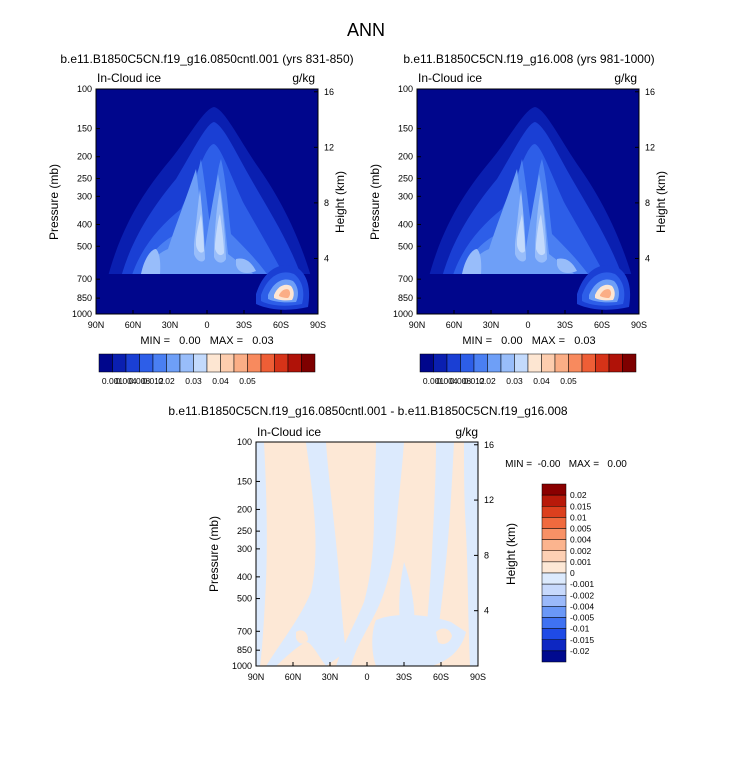 The image size is (733, 760). What do you see at coordinates (207, 201) in the screenshot?
I see `panel-1-contour-field` at bounding box center [207, 201].